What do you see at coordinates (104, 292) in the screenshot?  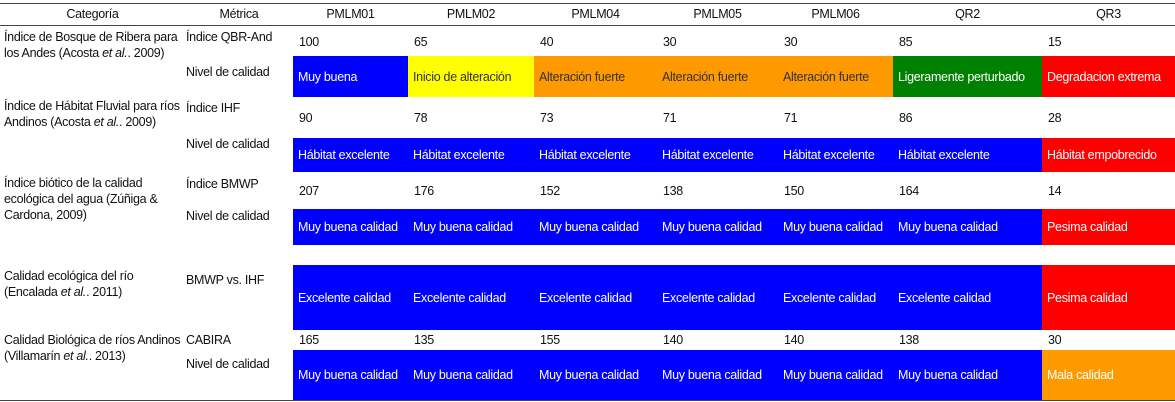 I see `category-text: . 2011)` at bounding box center [104, 292].